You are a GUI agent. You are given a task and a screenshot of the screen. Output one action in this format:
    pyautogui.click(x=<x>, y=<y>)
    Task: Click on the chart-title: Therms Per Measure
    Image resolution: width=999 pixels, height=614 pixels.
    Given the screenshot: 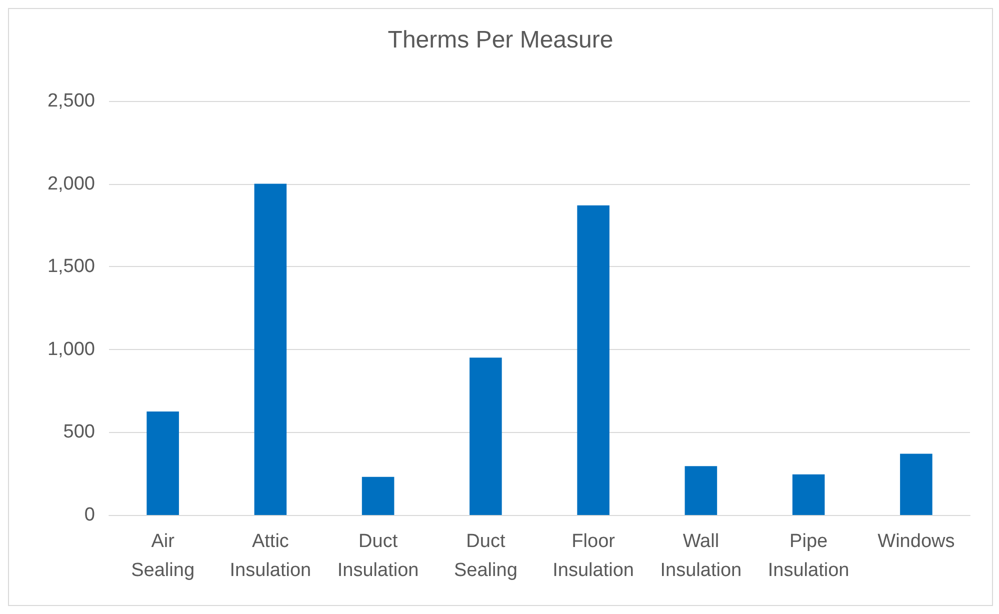 What is the action you would take?
    pyautogui.click(x=501, y=40)
    